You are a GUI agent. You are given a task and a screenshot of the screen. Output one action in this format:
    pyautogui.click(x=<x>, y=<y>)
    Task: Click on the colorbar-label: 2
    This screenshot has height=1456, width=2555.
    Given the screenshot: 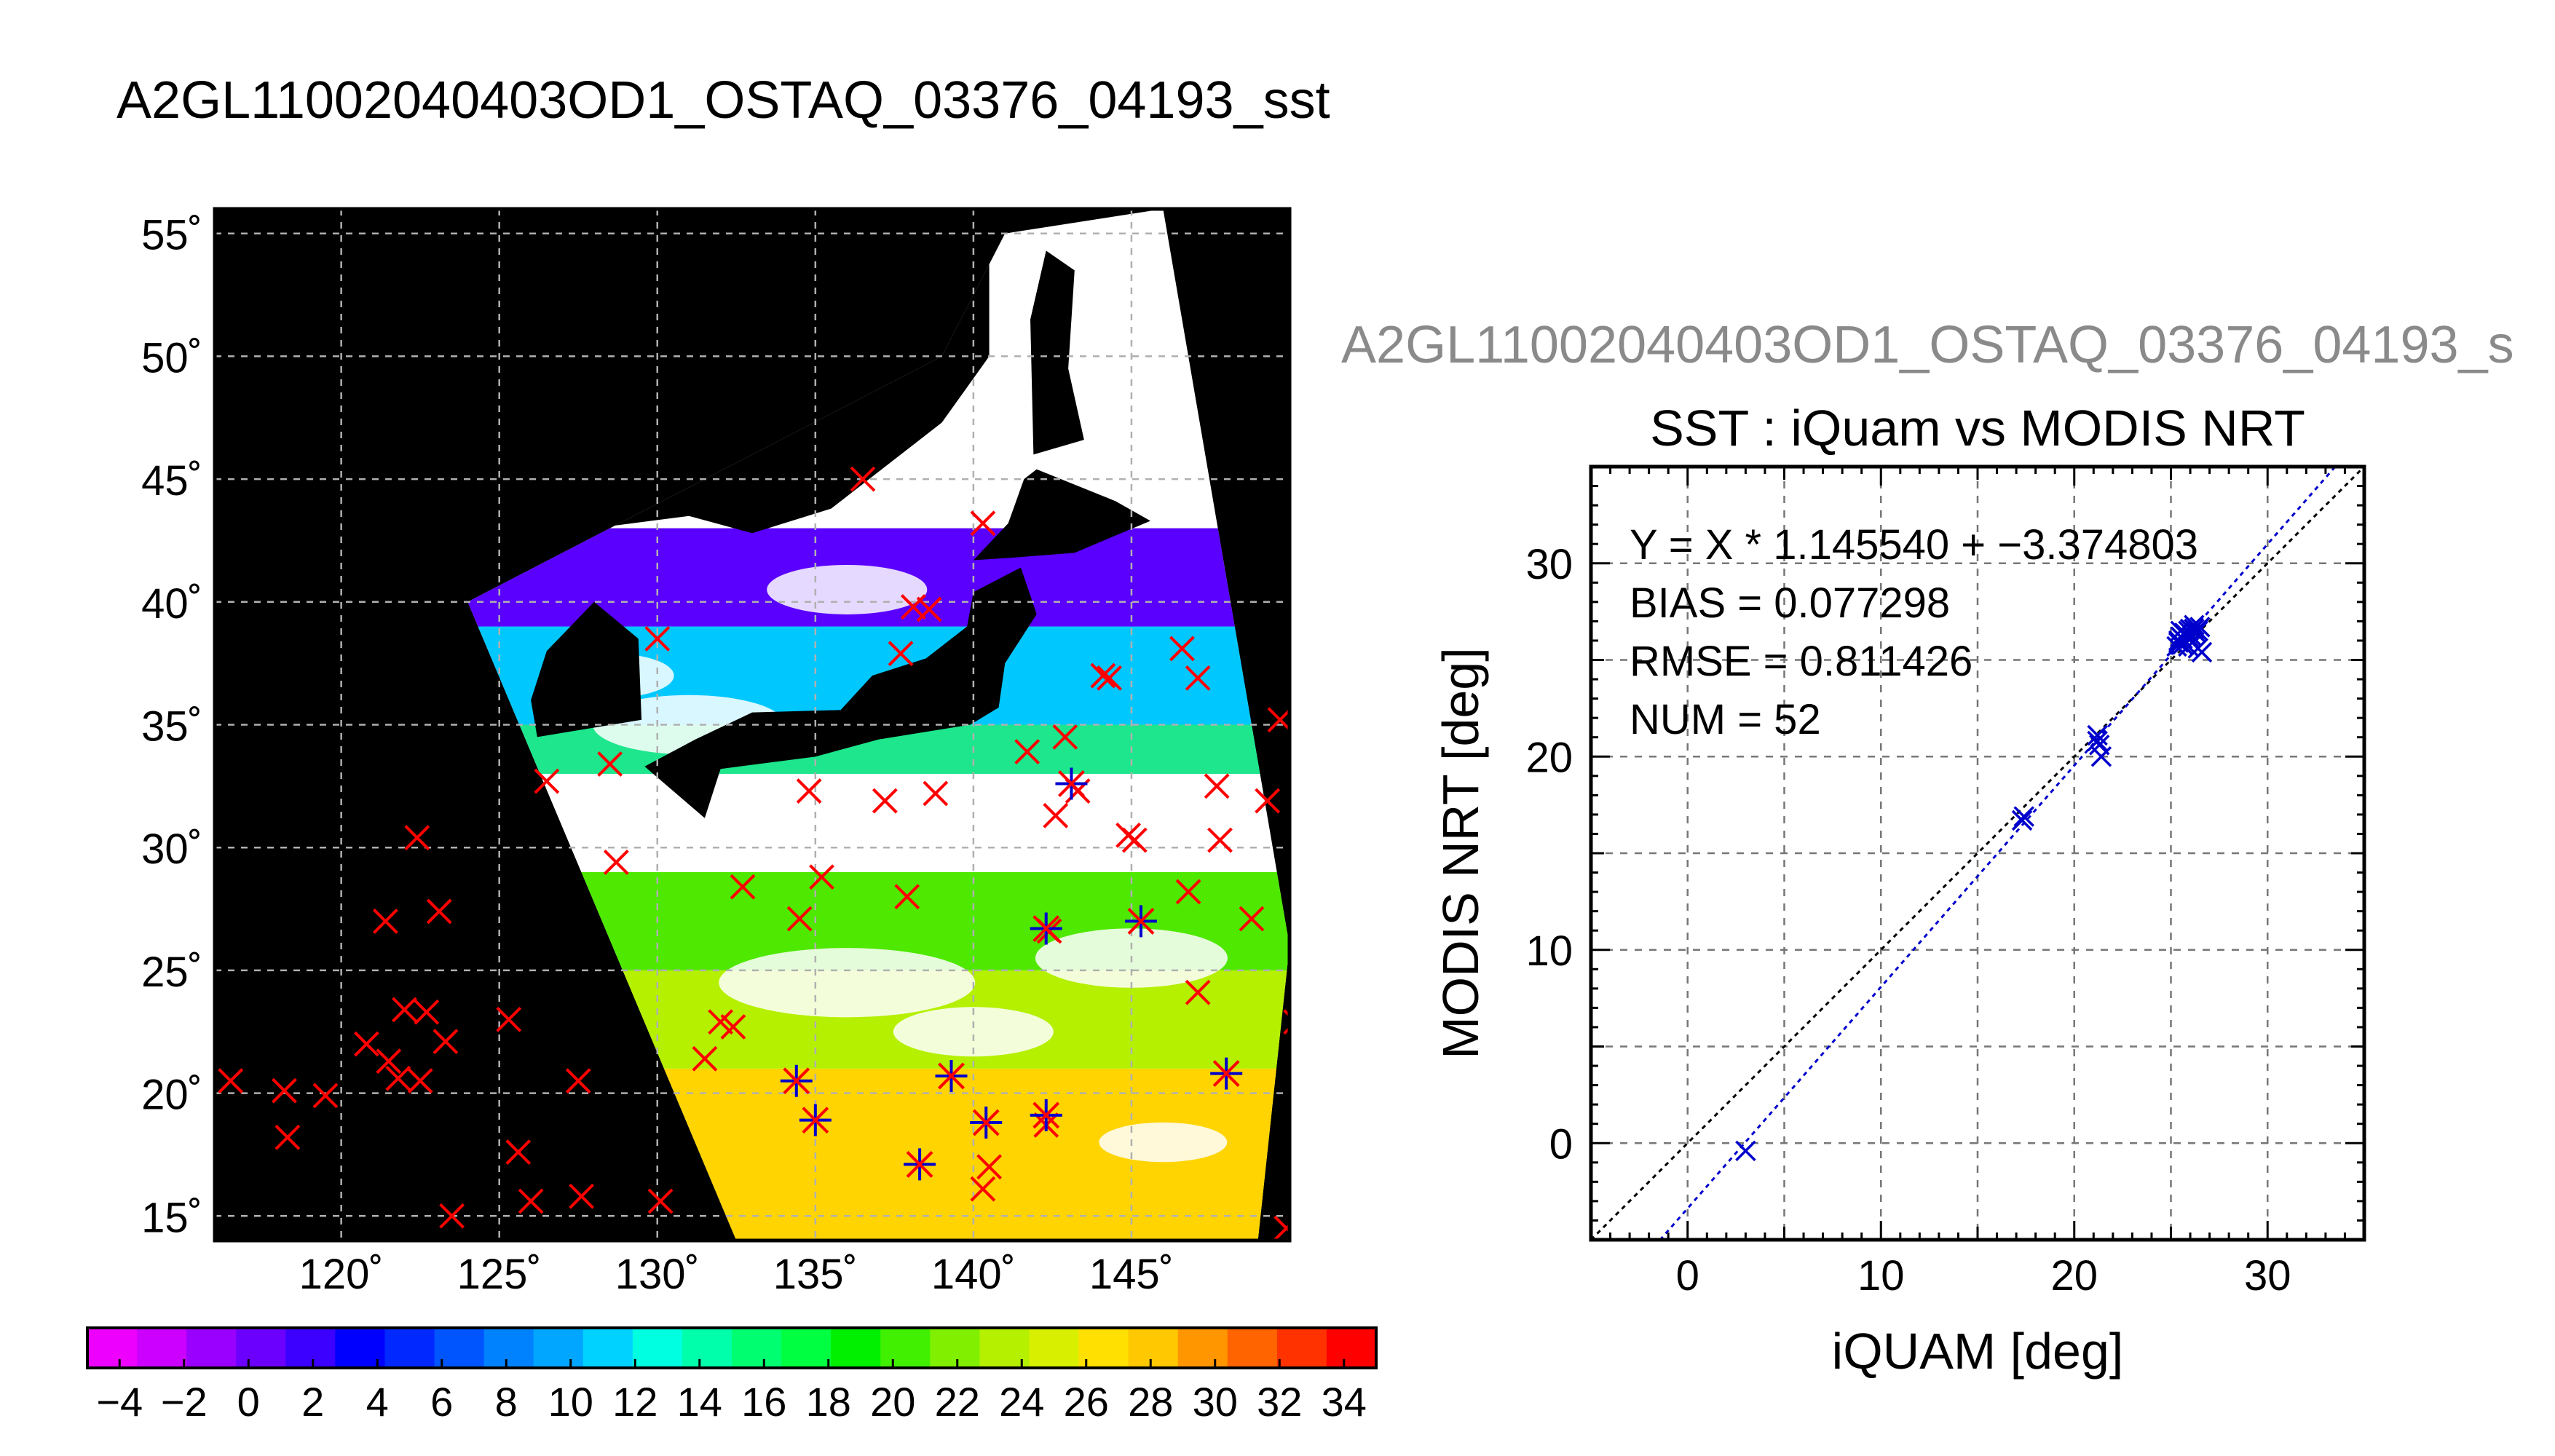 What is the action you would take?
    pyautogui.click(x=312, y=1402)
    